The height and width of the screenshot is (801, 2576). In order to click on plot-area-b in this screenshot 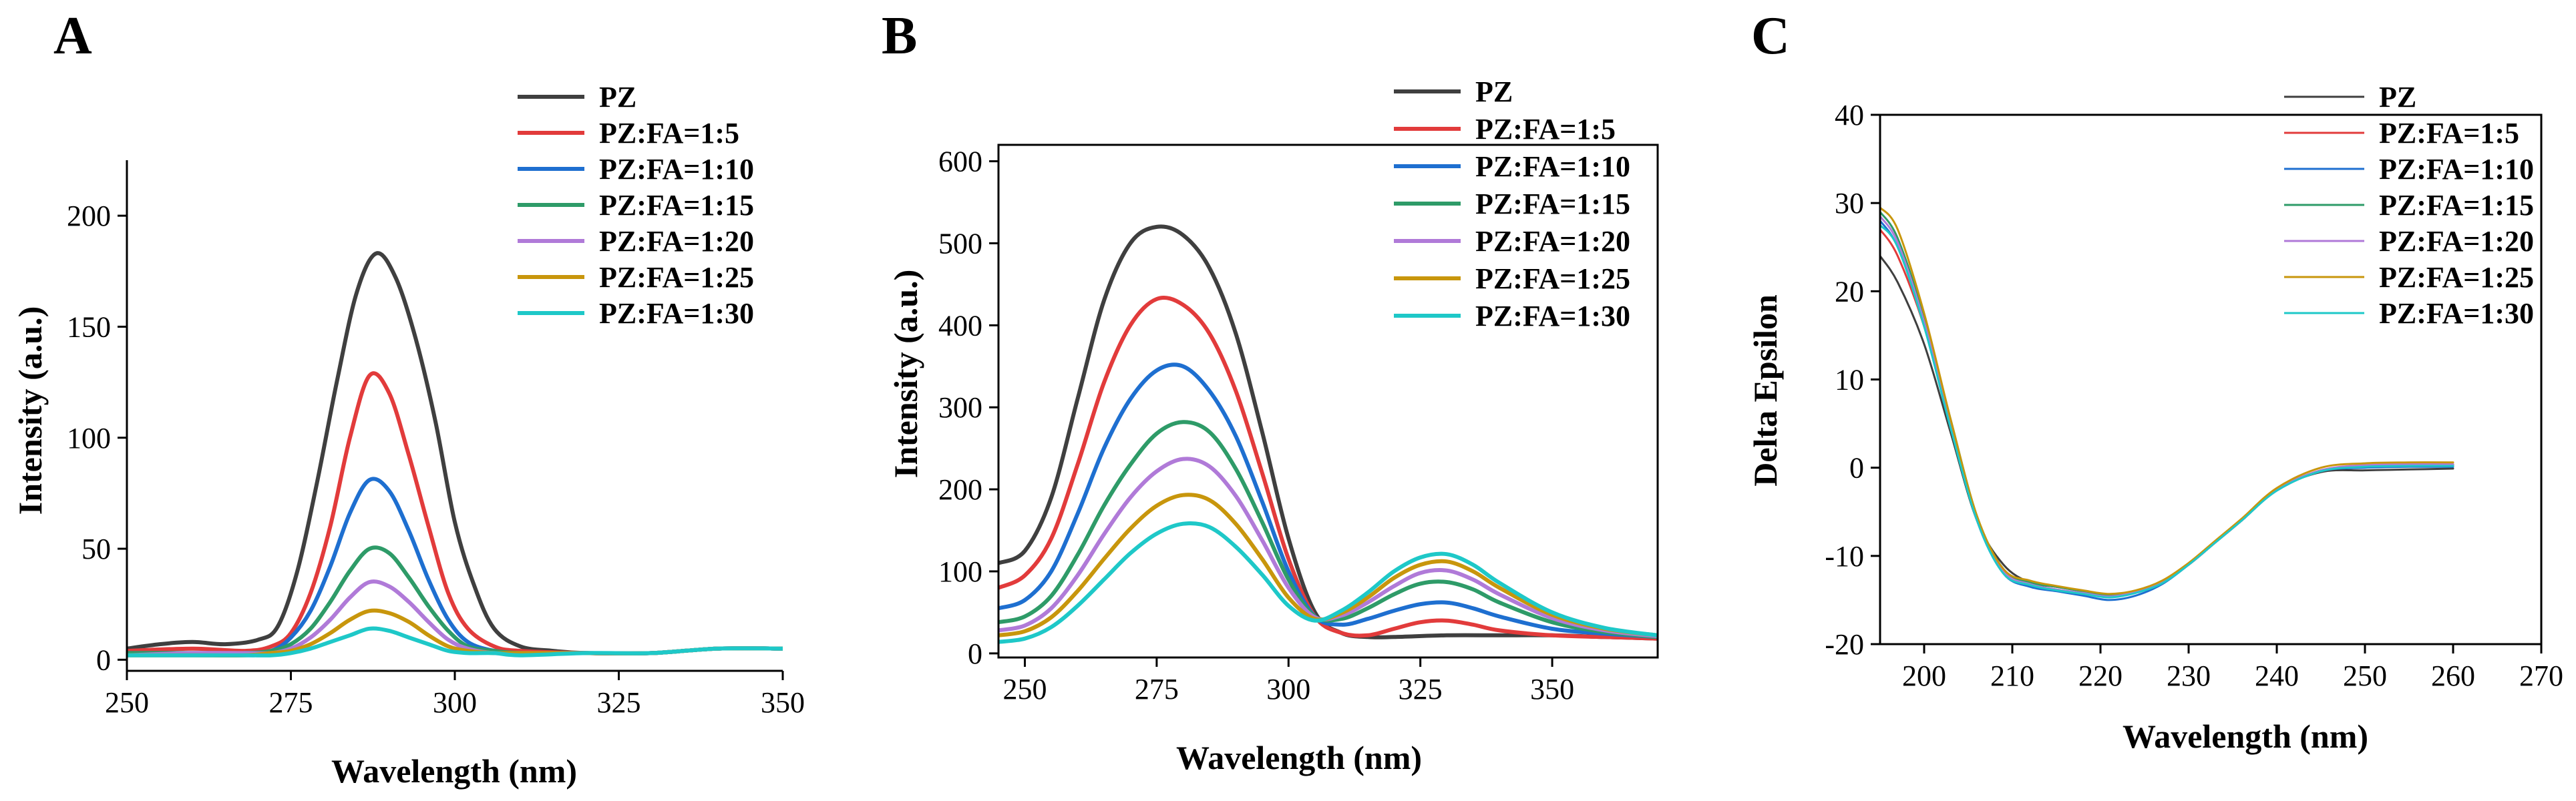, I will do `click(1328, 434)`.